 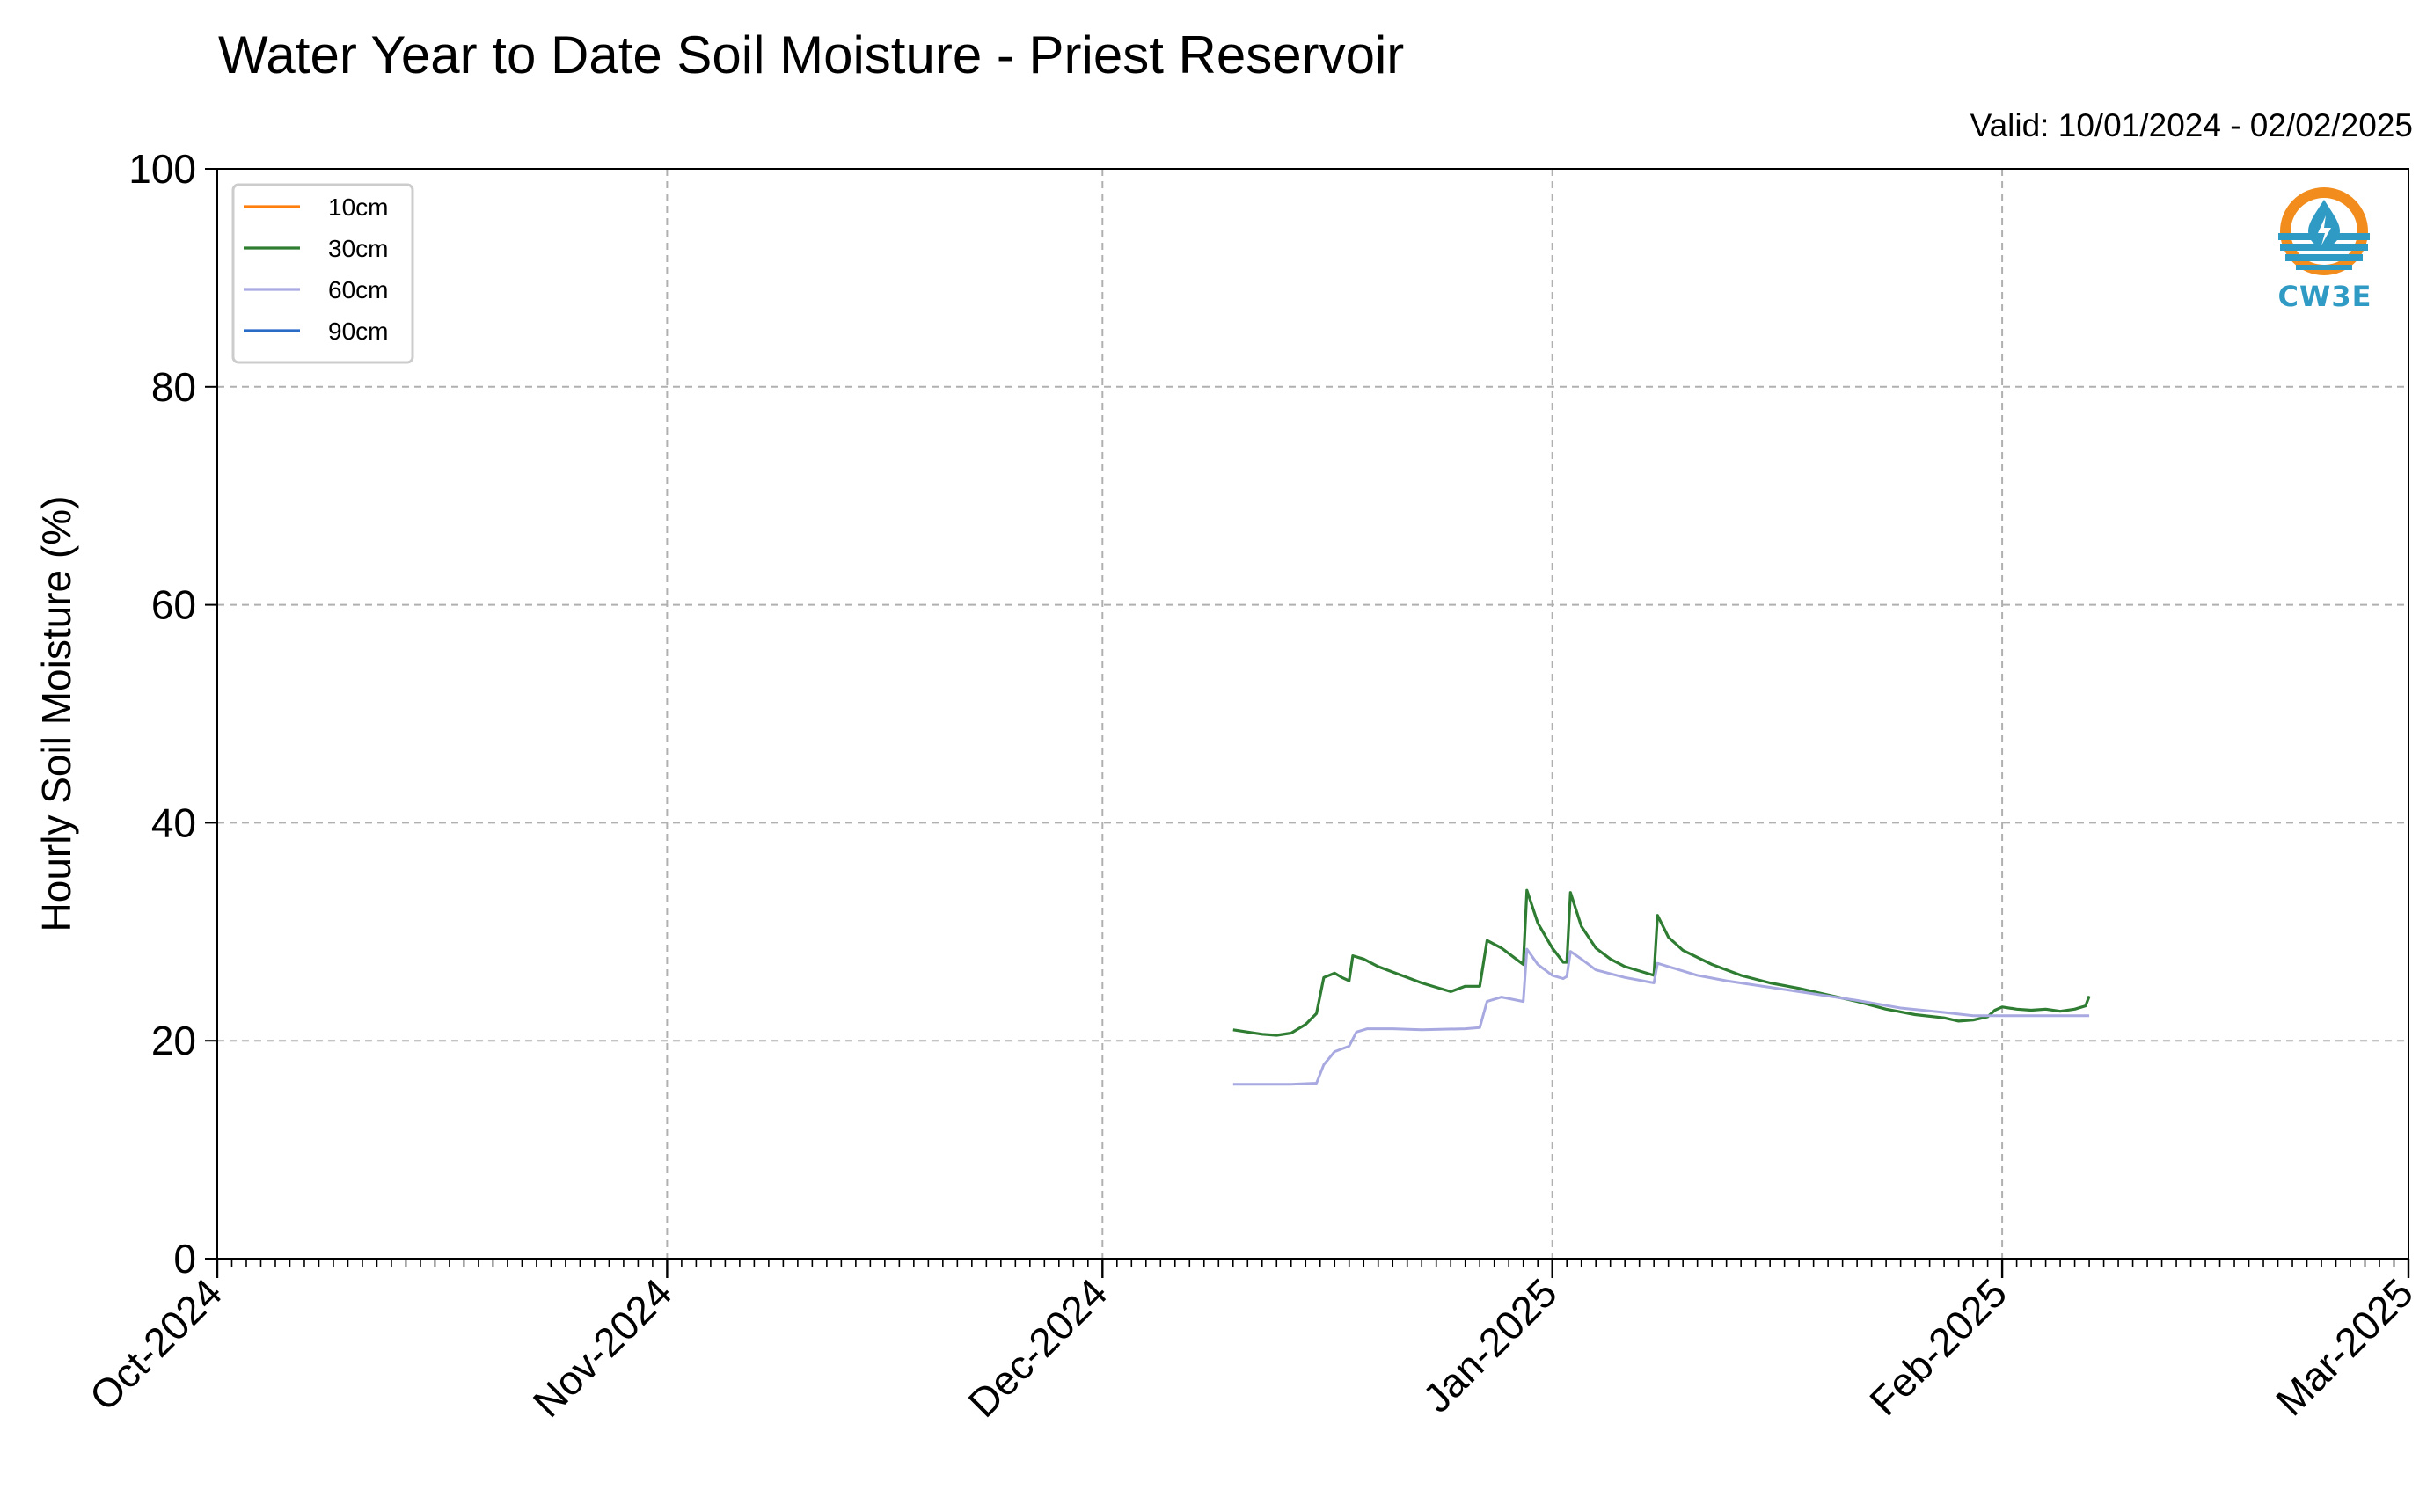 I want to click on y-tick-label: 80, so click(x=173, y=387).